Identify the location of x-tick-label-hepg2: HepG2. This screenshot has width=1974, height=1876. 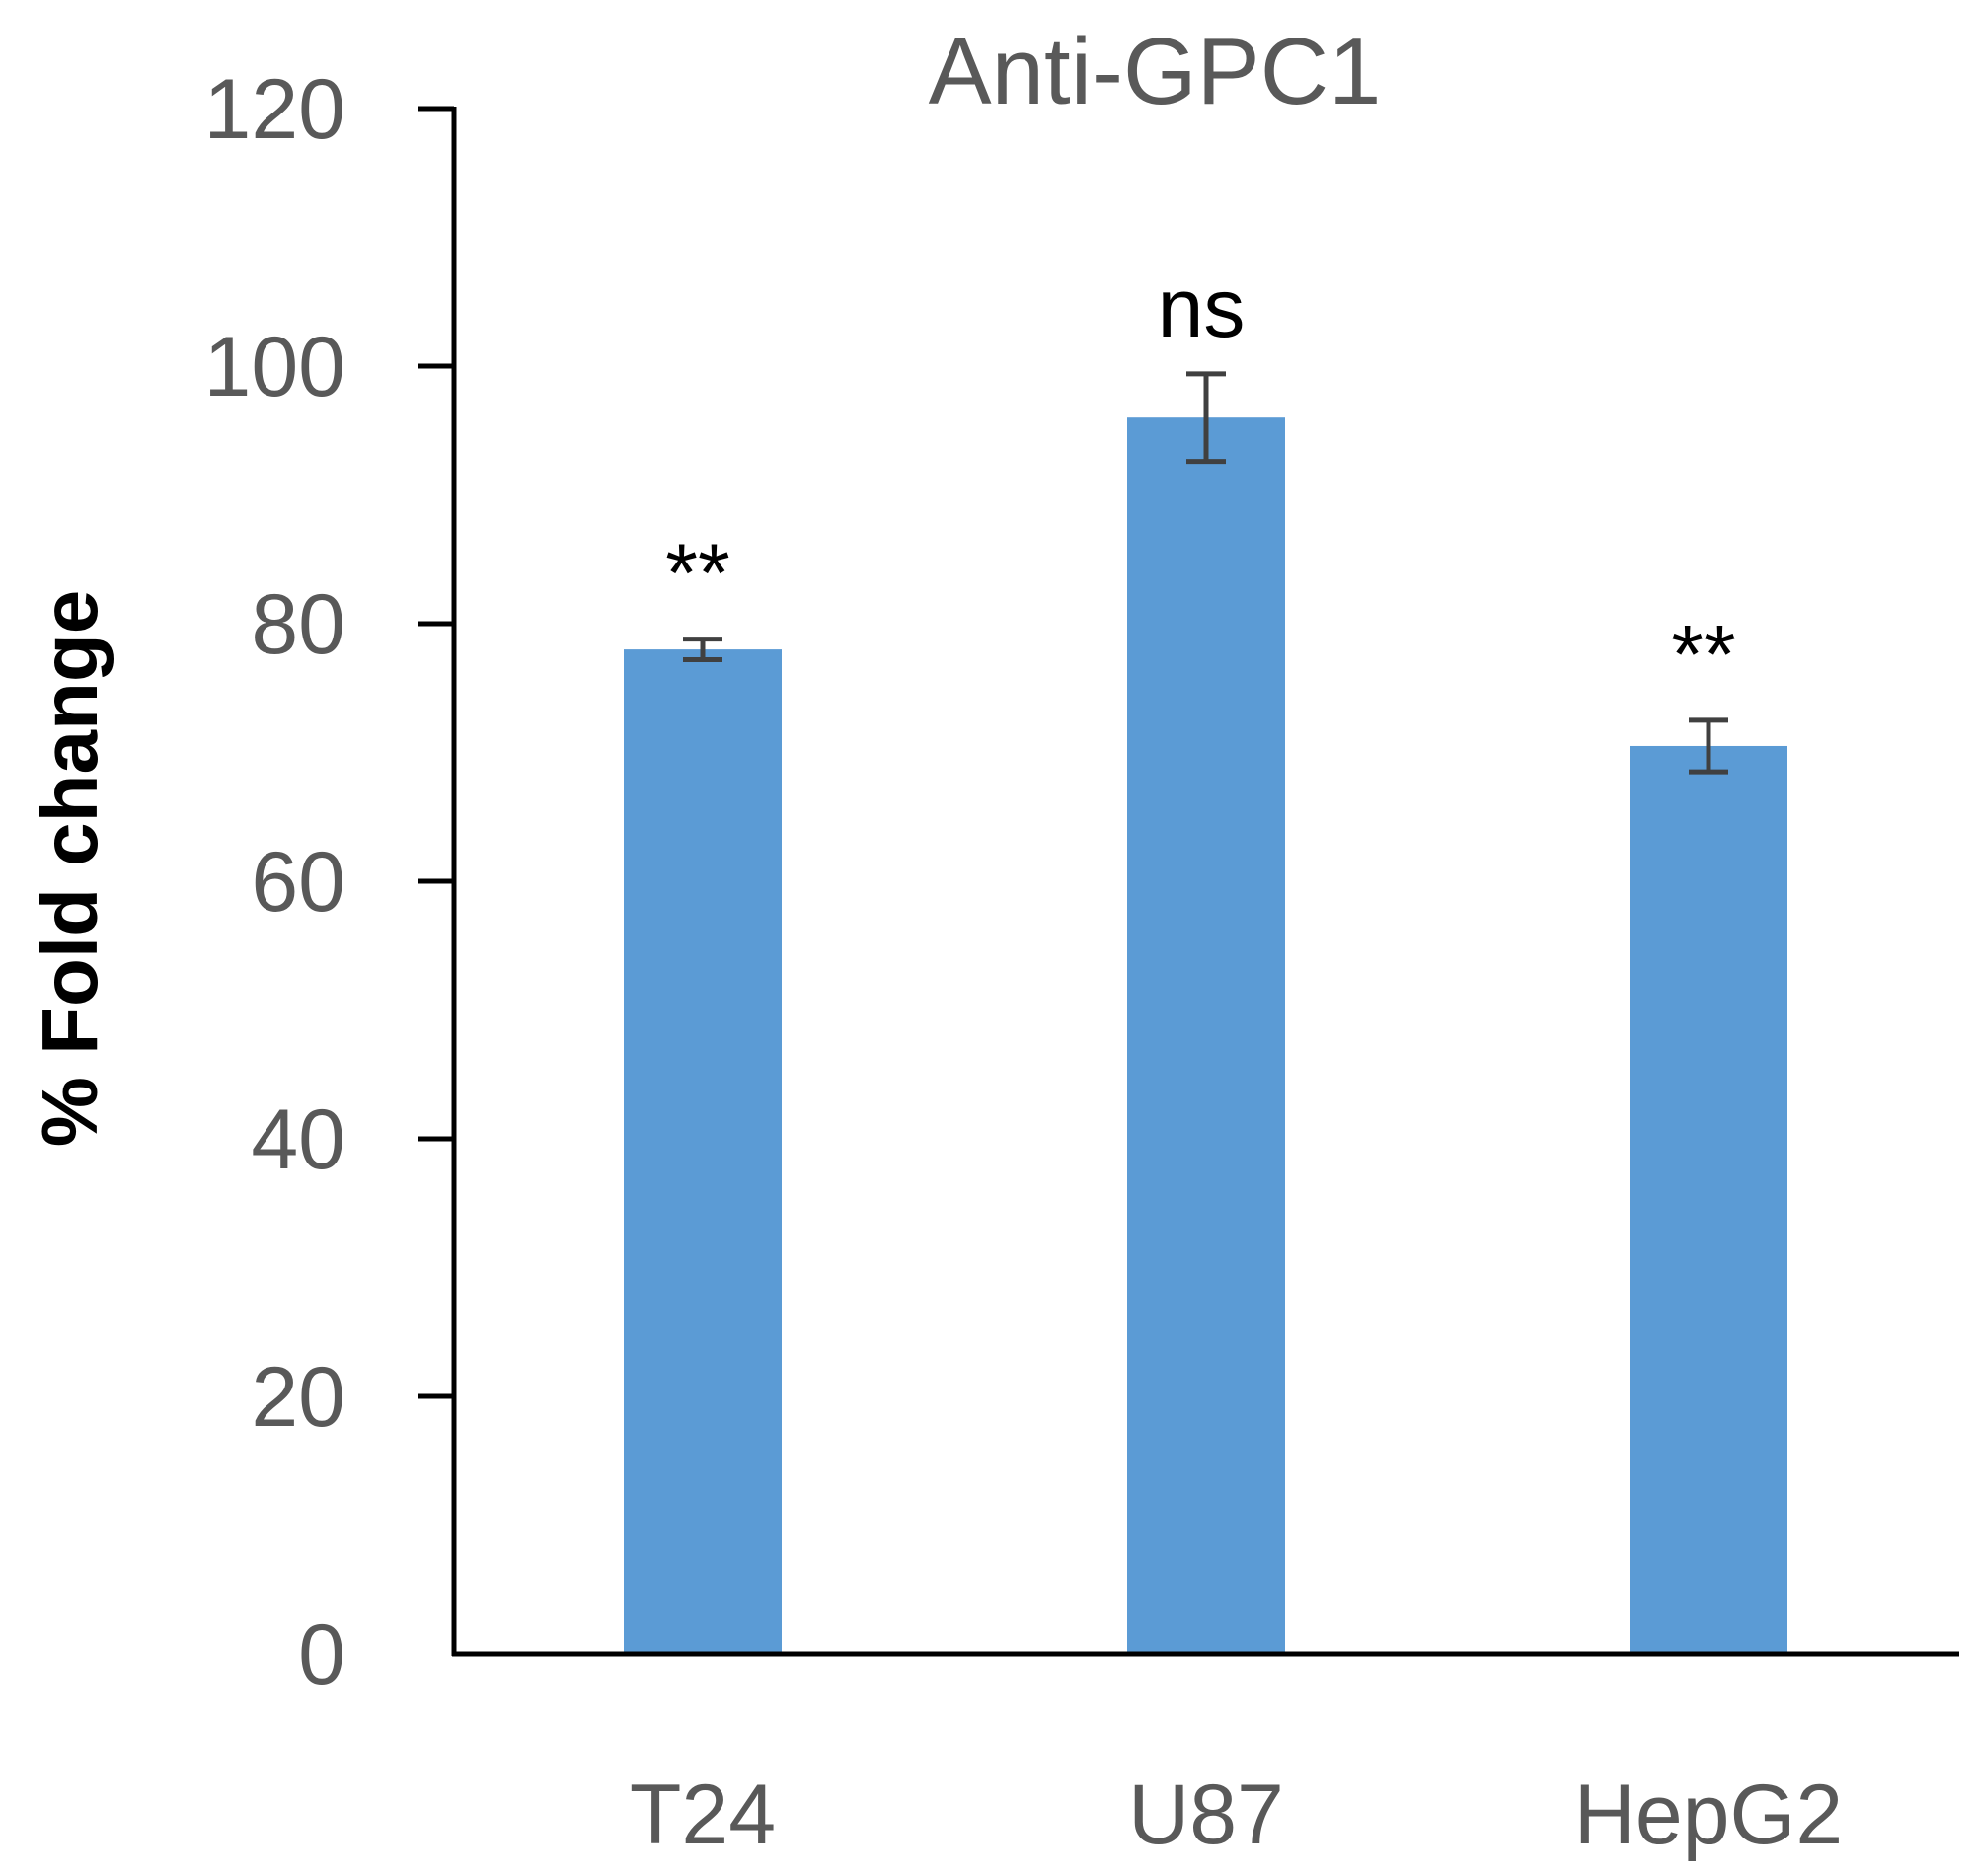
(1709, 1814).